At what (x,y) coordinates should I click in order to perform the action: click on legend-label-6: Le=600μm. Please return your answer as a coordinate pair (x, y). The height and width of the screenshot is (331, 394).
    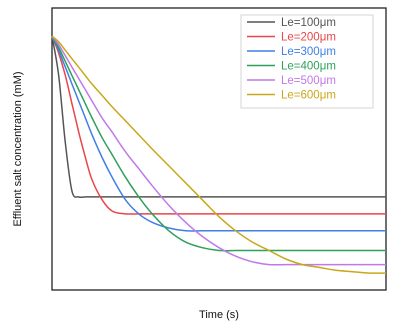
    Looking at the image, I should click on (308, 96).